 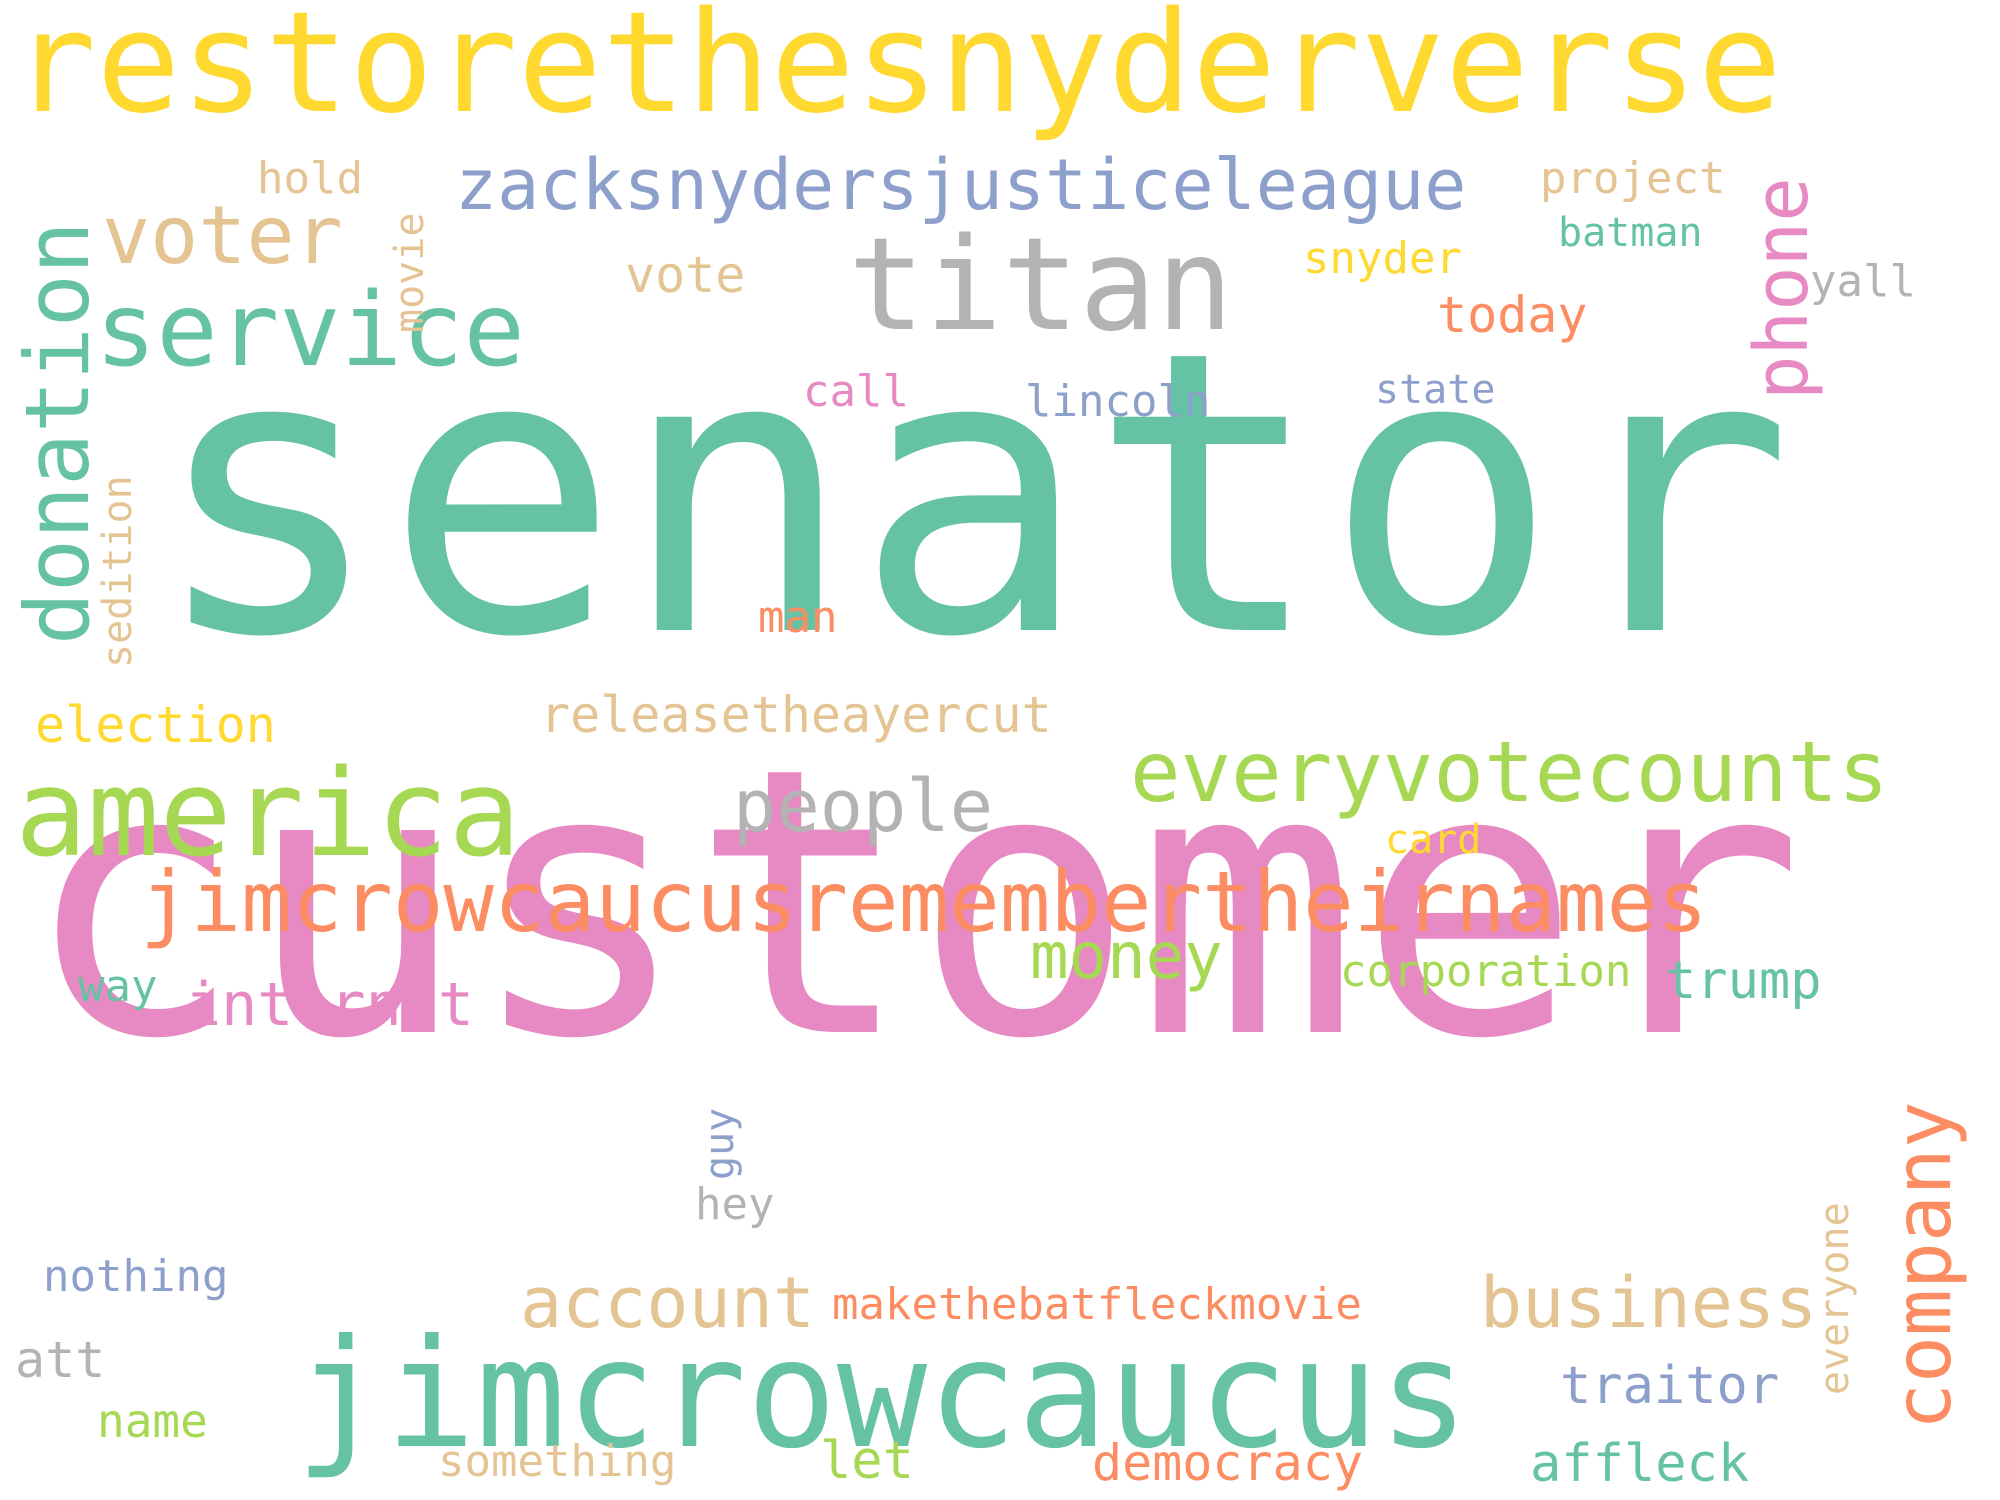 I want to click on word-vote: vote, so click(x=685, y=275).